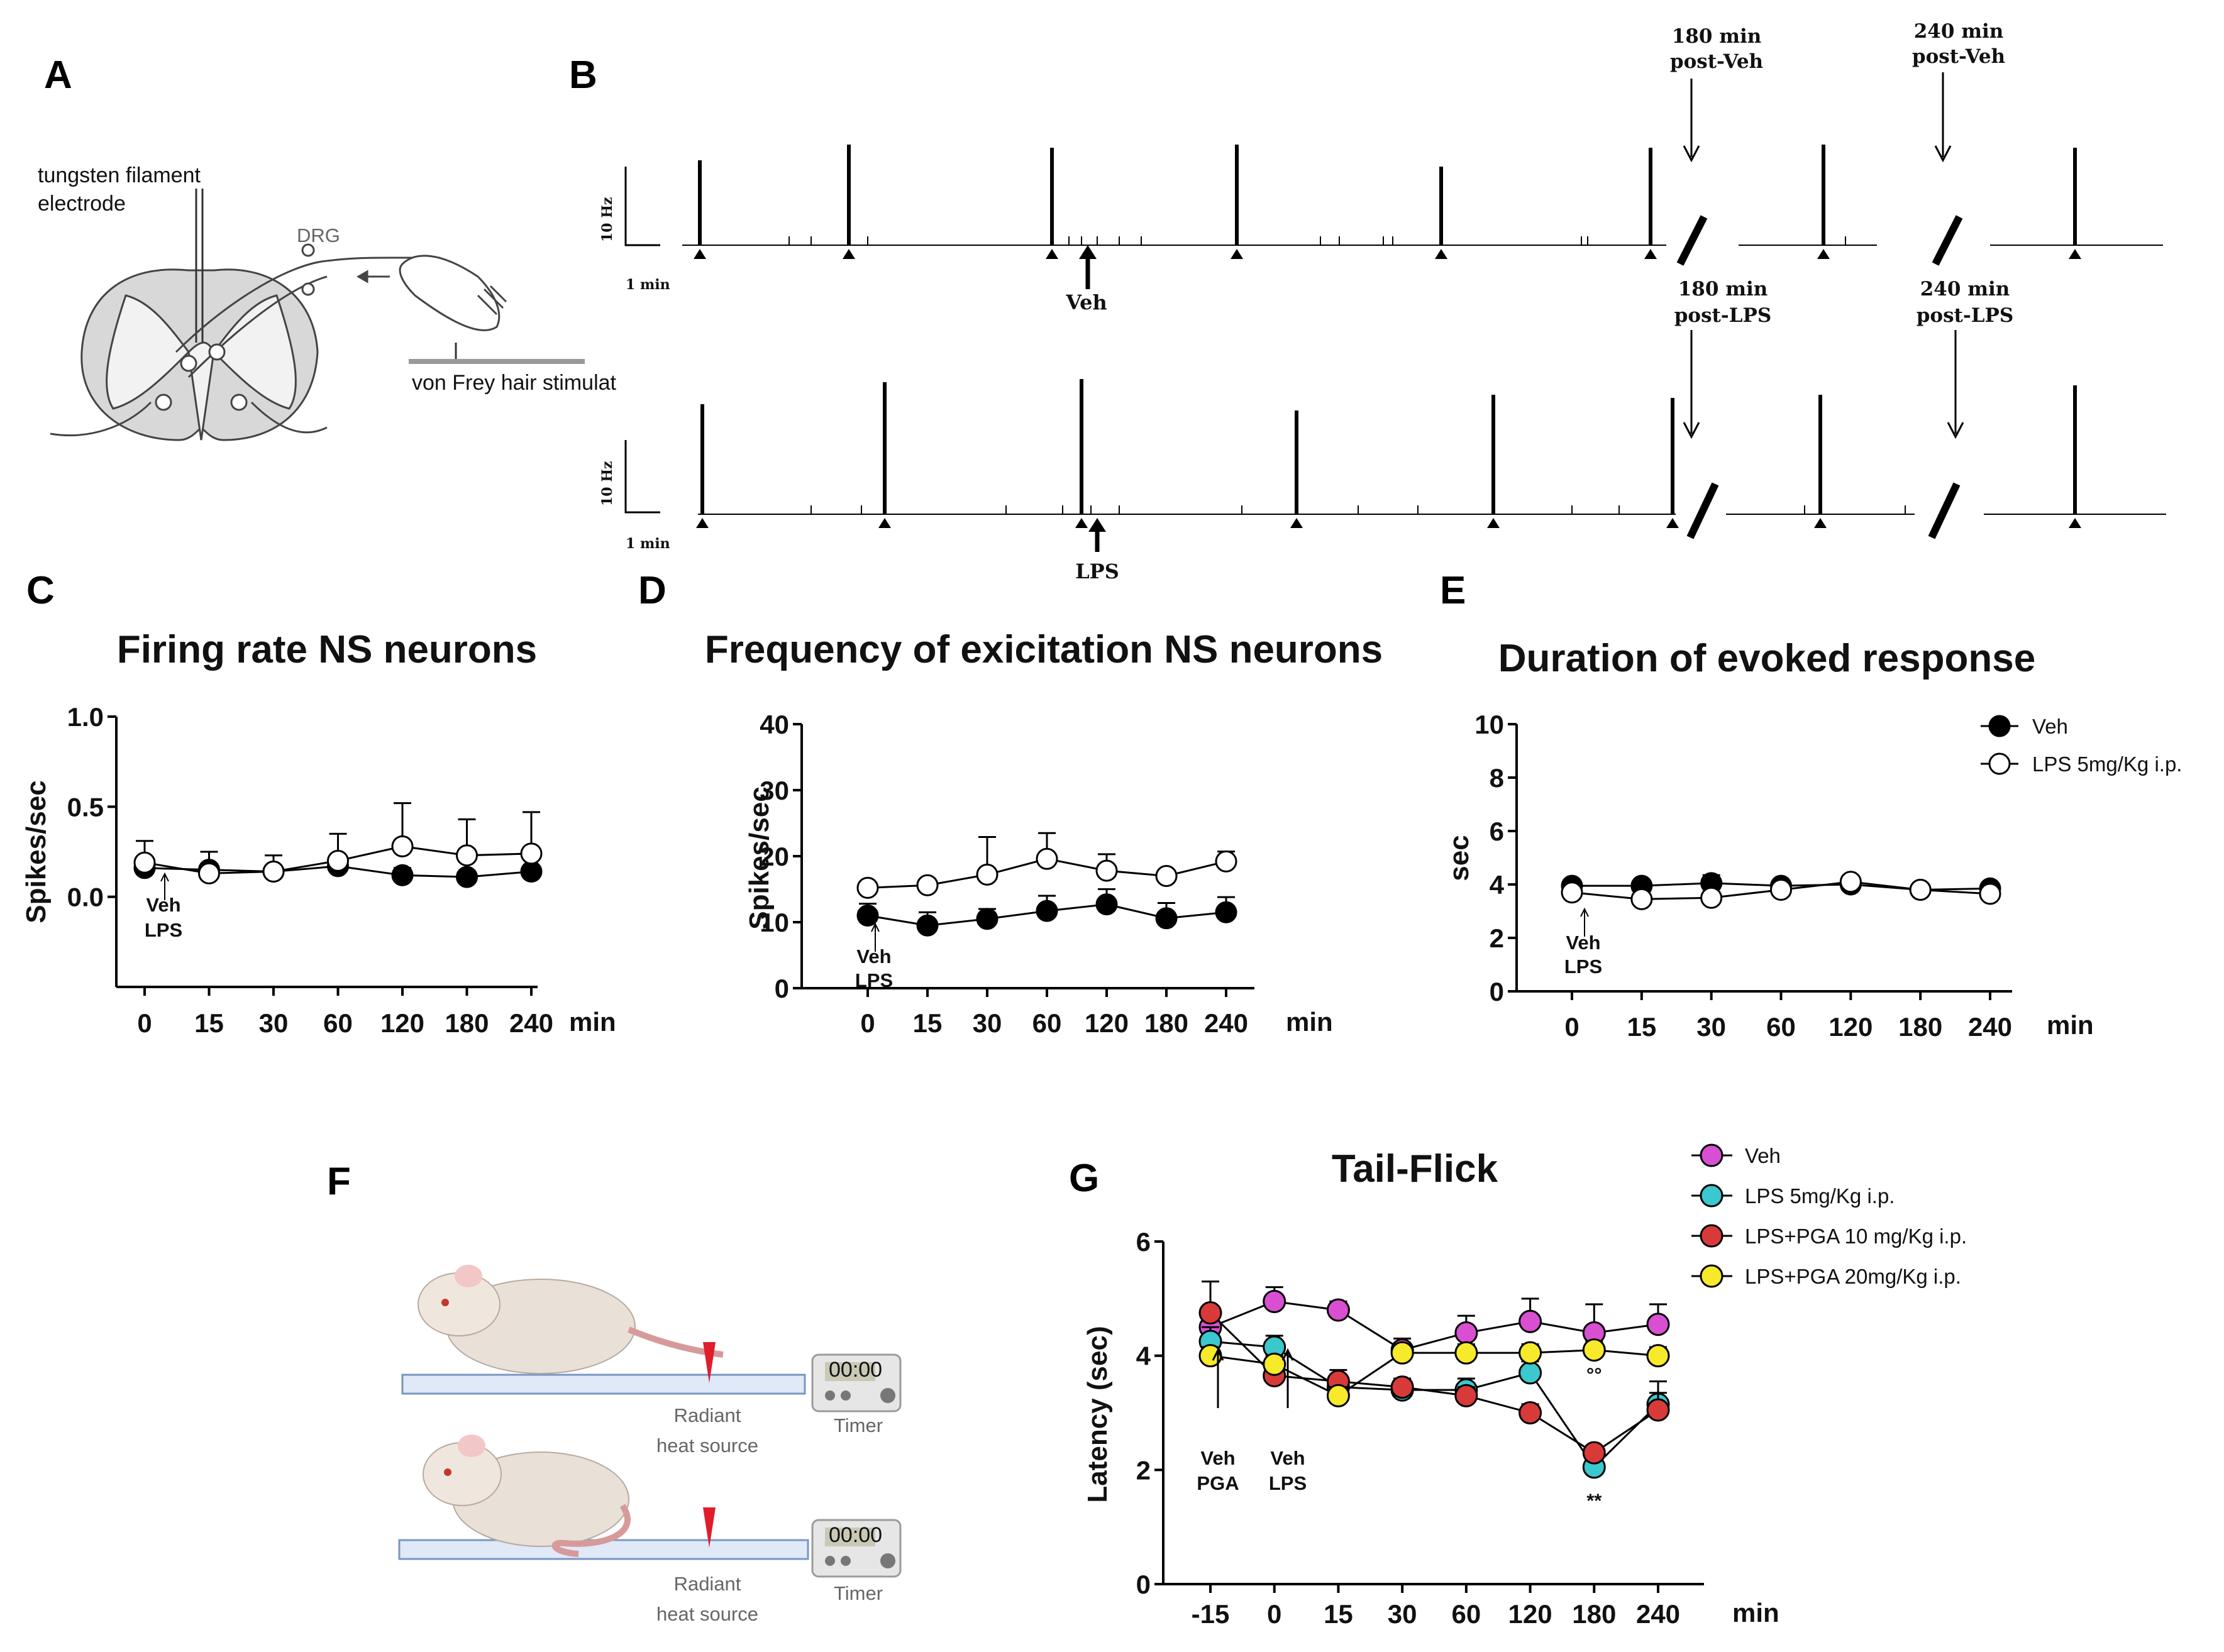 The height and width of the screenshot is (1652, 2224). What do you see at coordinates (58, 75) in the screenshot?
I see `panel-letter-a: A` at bounding box center [58, 75].